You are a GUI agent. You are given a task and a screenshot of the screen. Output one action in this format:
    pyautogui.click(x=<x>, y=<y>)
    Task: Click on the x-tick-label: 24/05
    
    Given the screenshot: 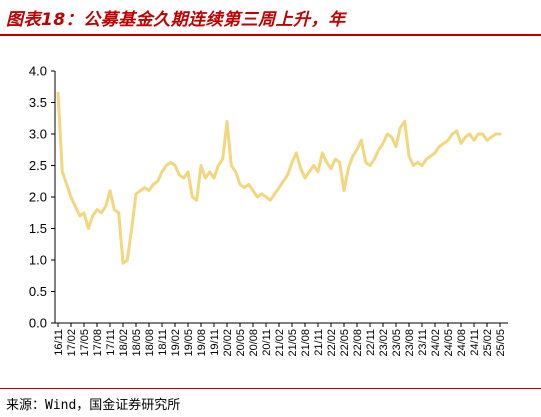 What is the action you would take?
    pyautogui.click(x=449, y=343)
    